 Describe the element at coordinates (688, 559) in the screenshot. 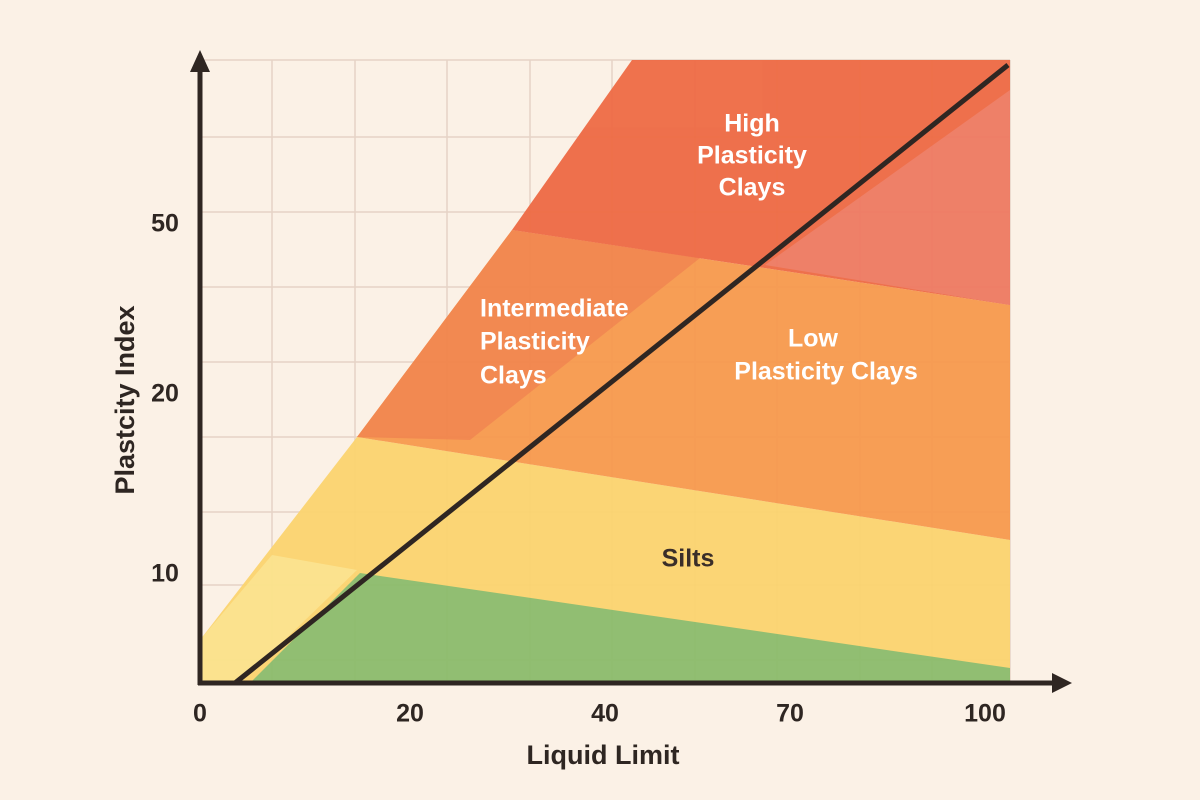

I see `region-label: Silts` at that location.